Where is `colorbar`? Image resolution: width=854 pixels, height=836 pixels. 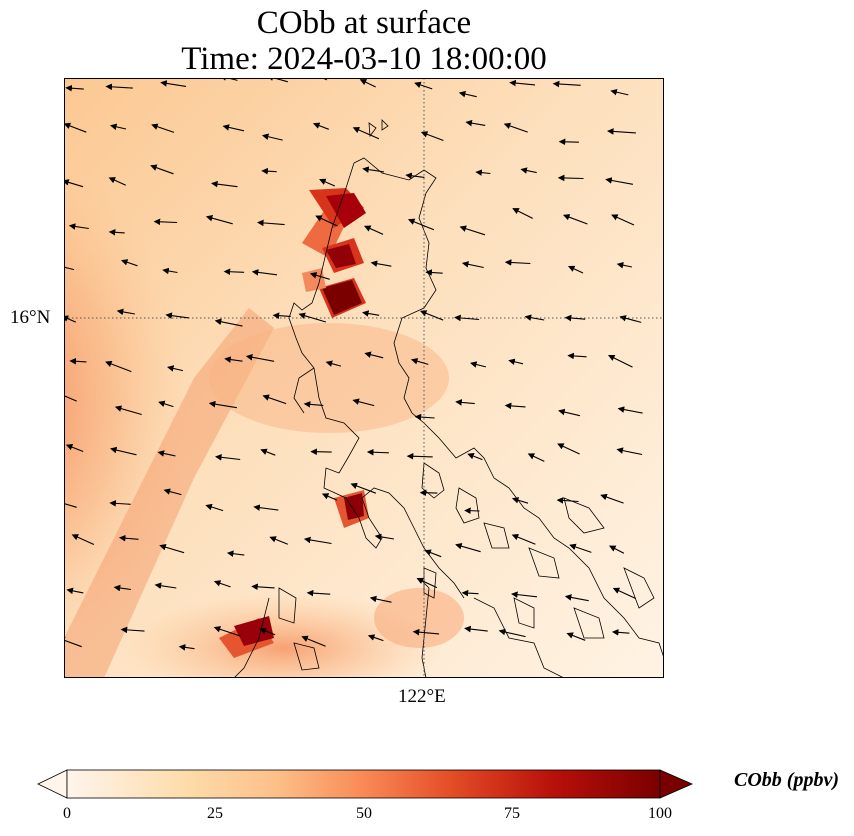
colorbar is located at coordinates (365, 784).